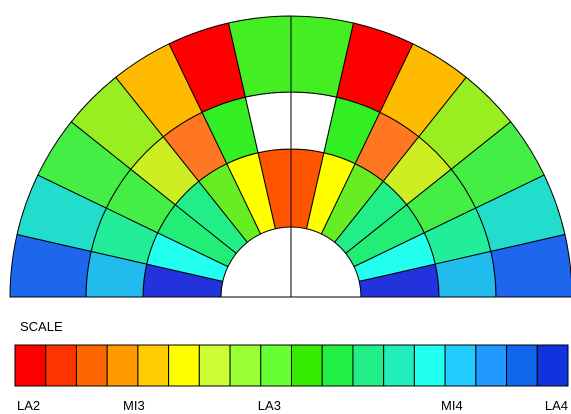 The width and height of the screenshot is (571, 414). Describe the element at coordinates (41, 326) in the screenshot. I see `scale-title: SCALE` at that location.